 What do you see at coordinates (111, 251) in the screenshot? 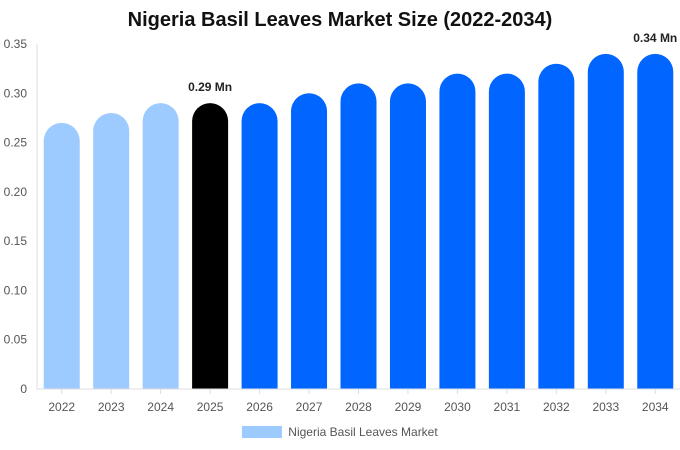
I see `bar-2023` at bounding box center [111, 251].